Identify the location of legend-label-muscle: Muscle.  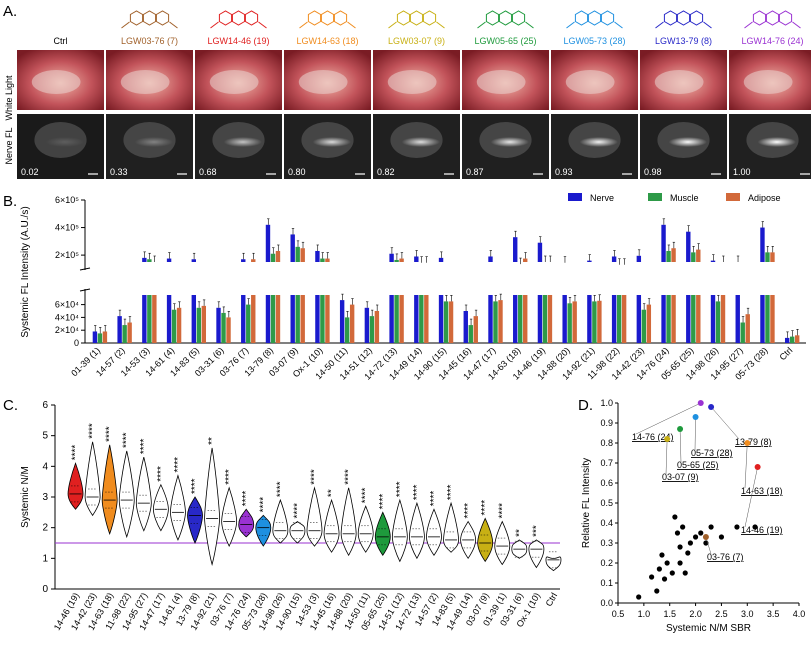
(684, 198).